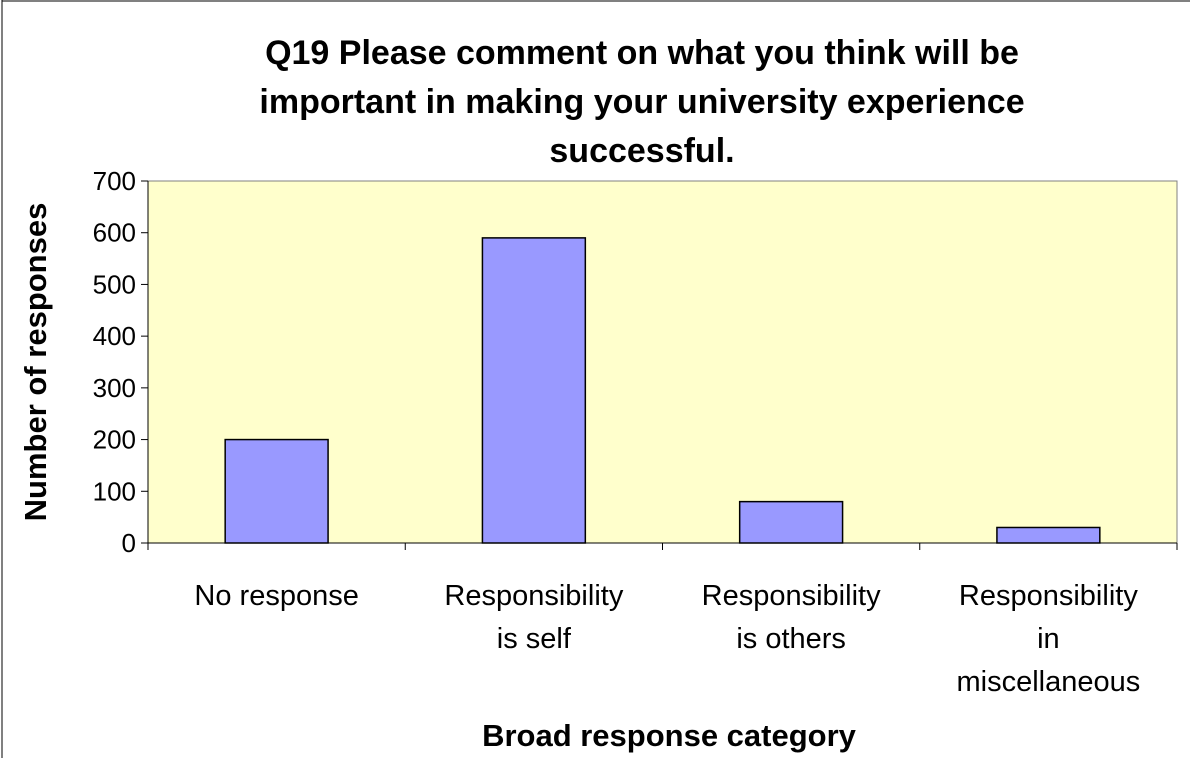 This screenshot has height=763, width=1190. Describe the element at coordinates (669, 735) in the screenshot. I see `x-axis-title: Broad response category` at that location.